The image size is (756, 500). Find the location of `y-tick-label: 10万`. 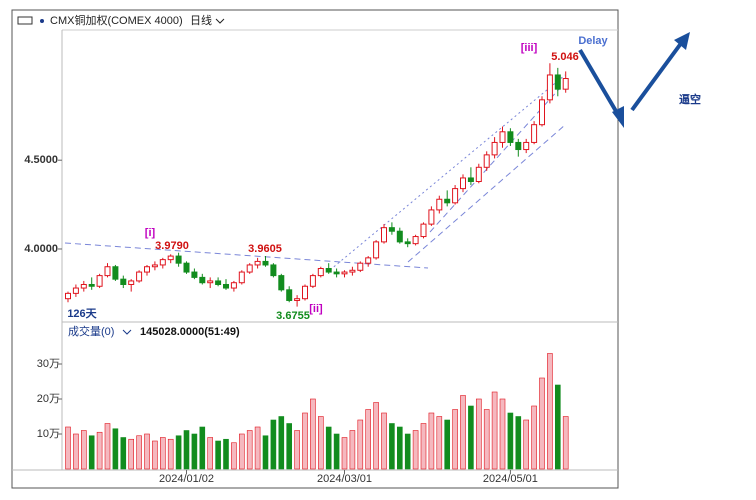

y-tick-label: 10万 is located at coordinates (48, 434).